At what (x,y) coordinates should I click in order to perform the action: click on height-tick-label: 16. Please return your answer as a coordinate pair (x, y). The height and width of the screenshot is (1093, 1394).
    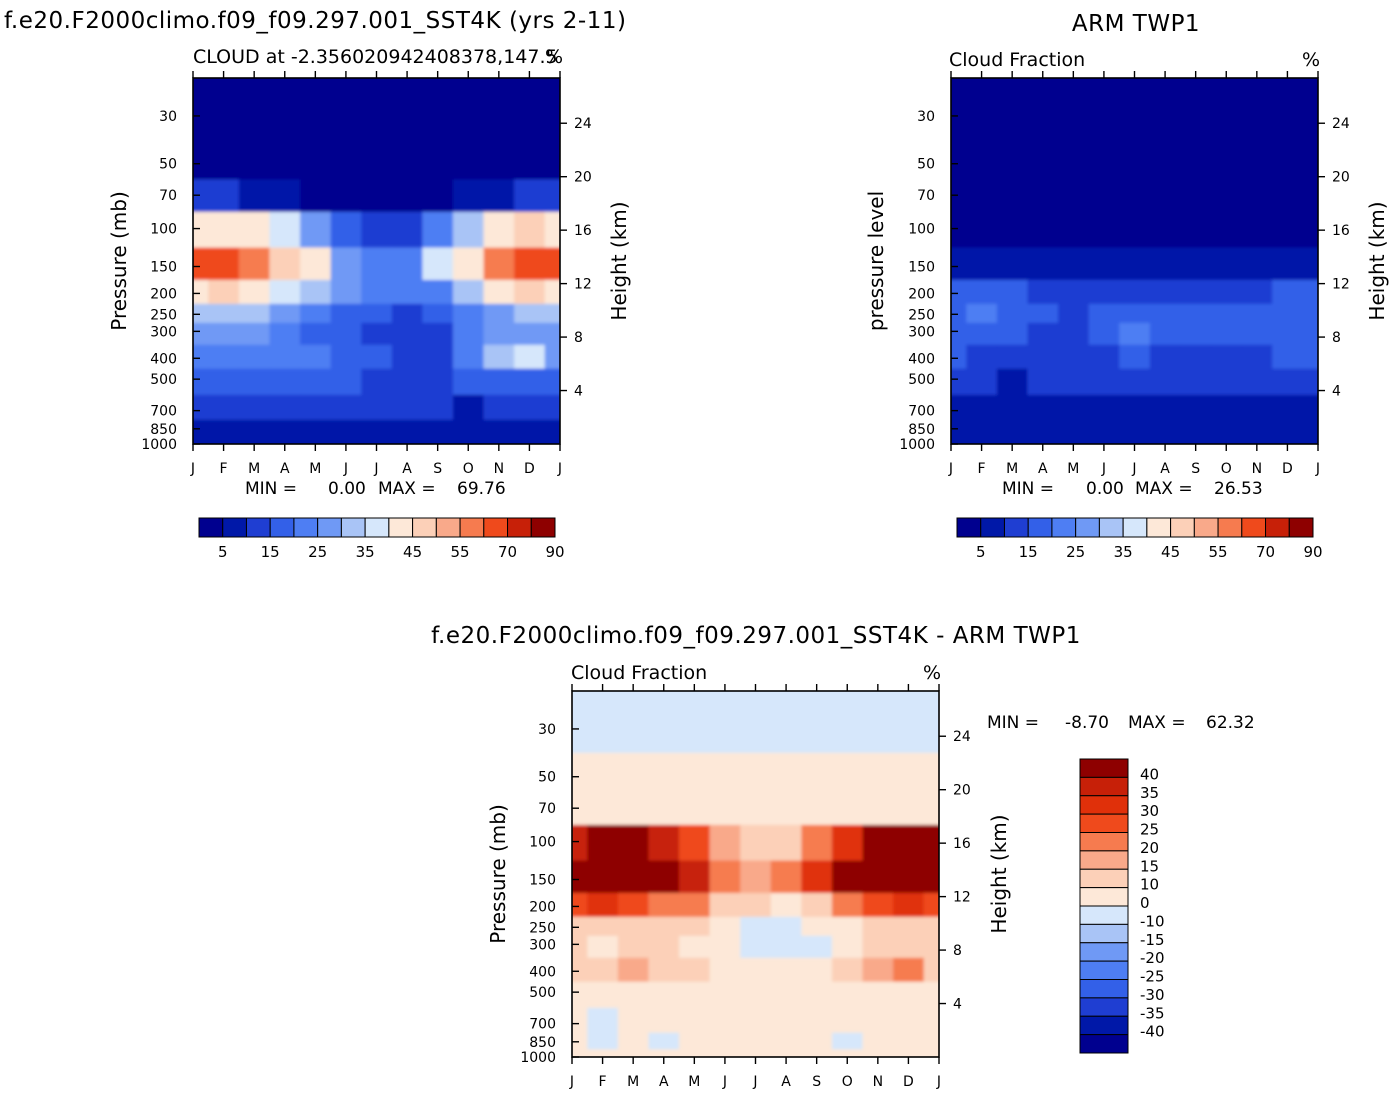
    Looking at the image, I should click on (1341, 231).